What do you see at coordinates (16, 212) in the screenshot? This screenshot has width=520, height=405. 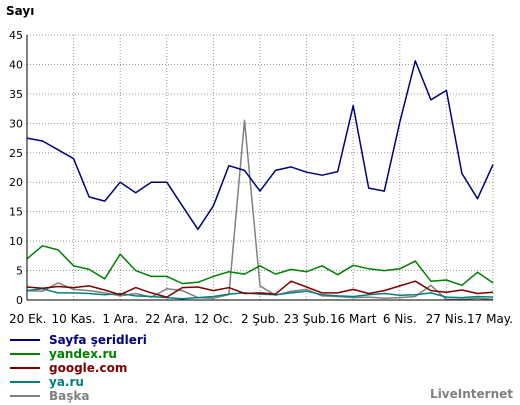 I see `y-tick-label: 15` at bounding box center [16, 212].